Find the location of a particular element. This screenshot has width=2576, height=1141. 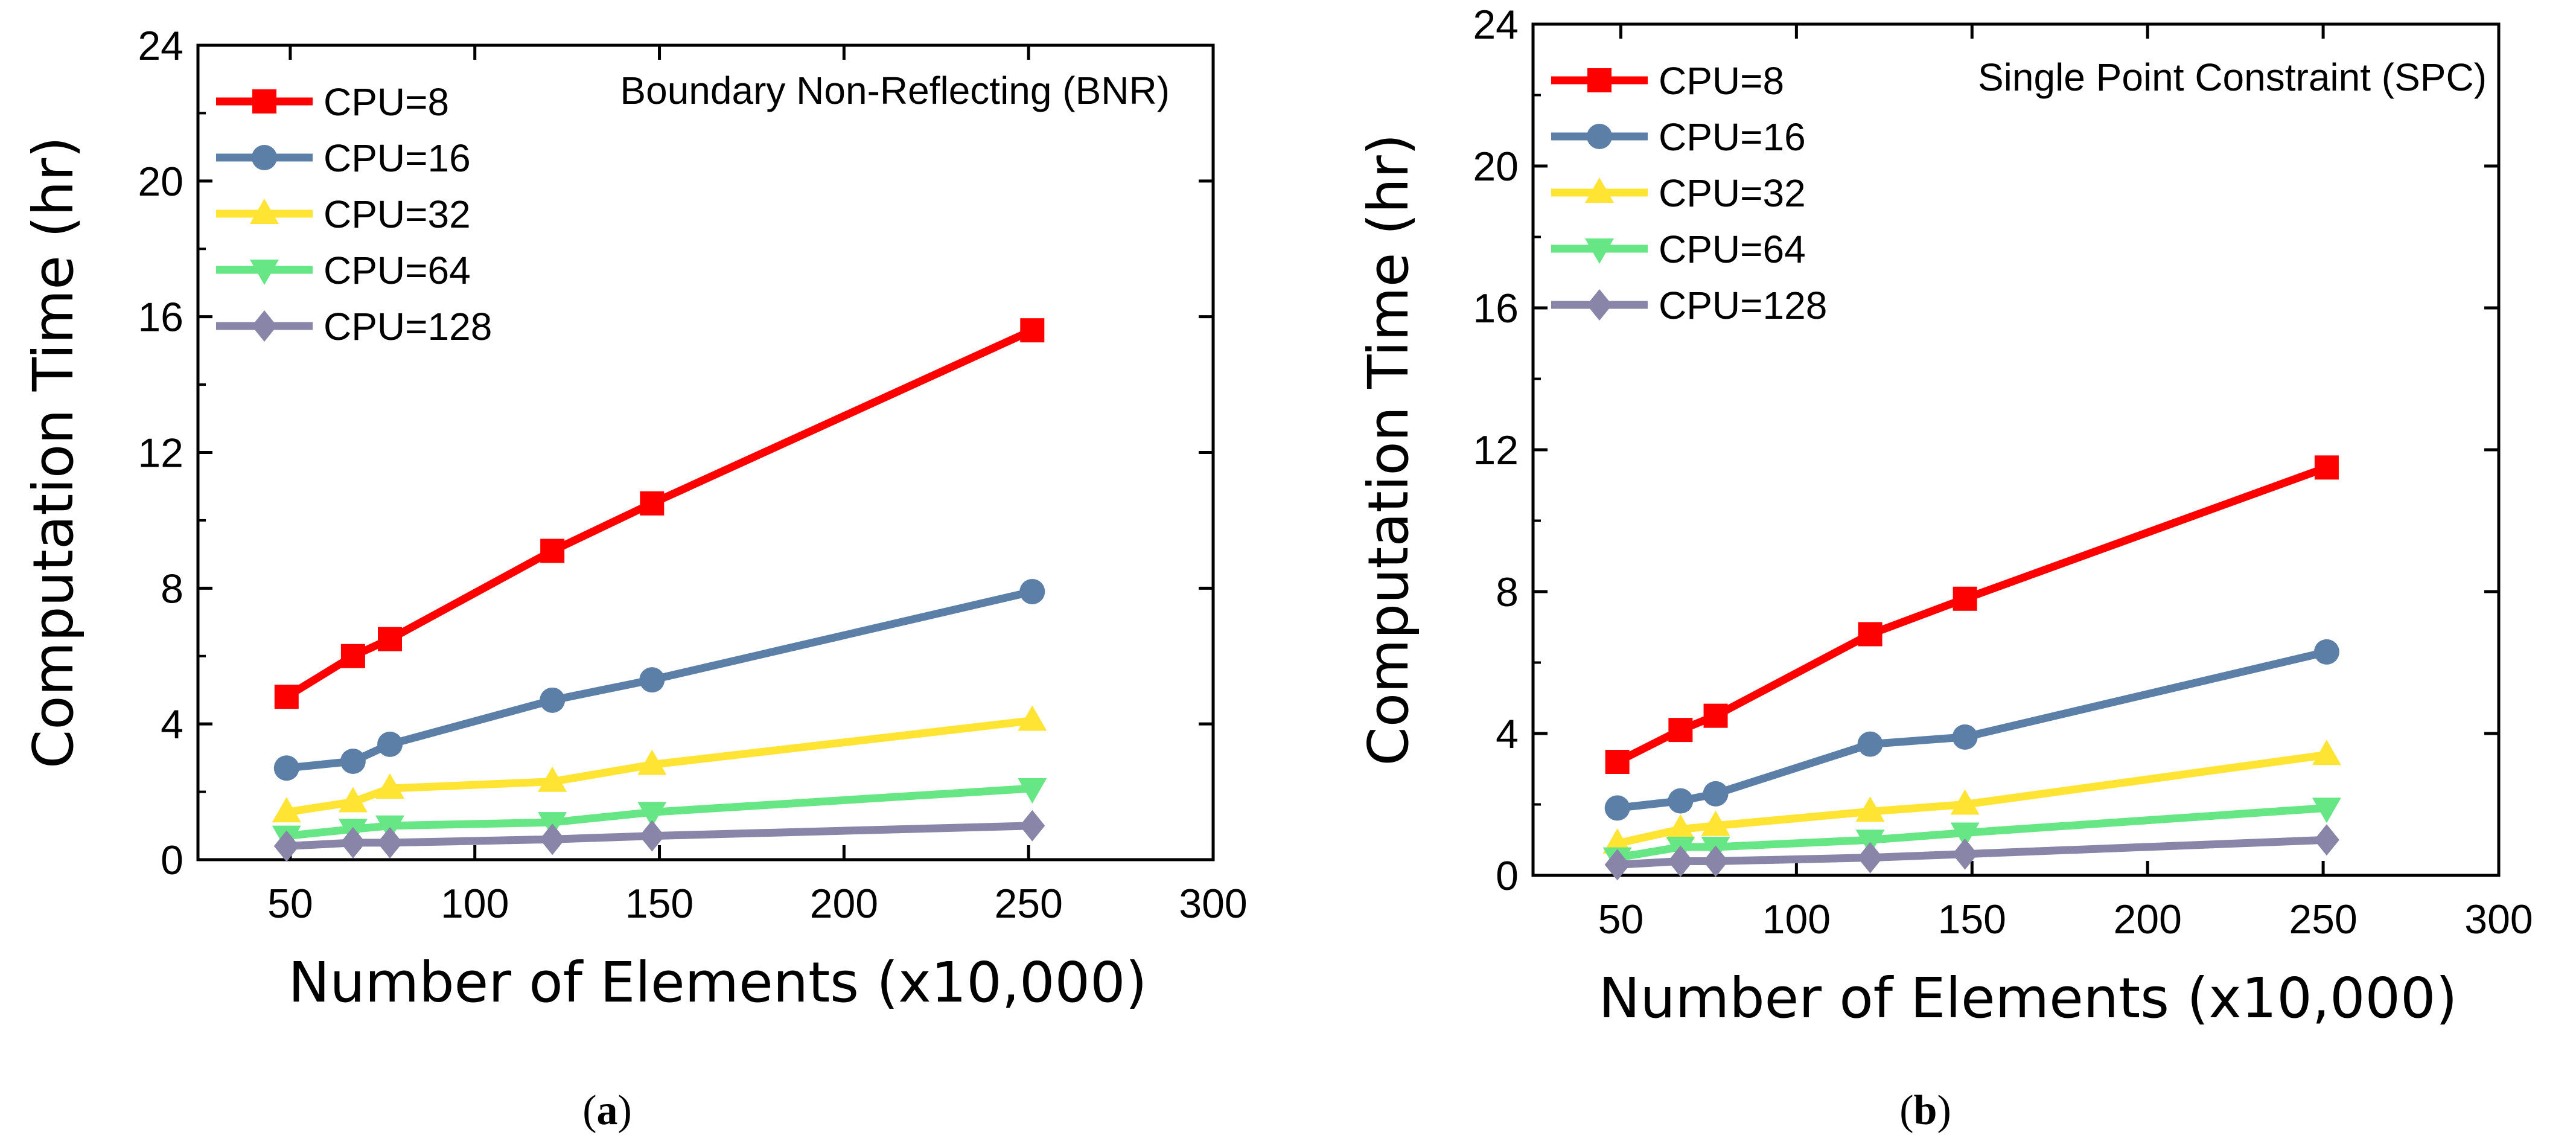

y-tick-label: 16 is located at coordinates (1496, 308).